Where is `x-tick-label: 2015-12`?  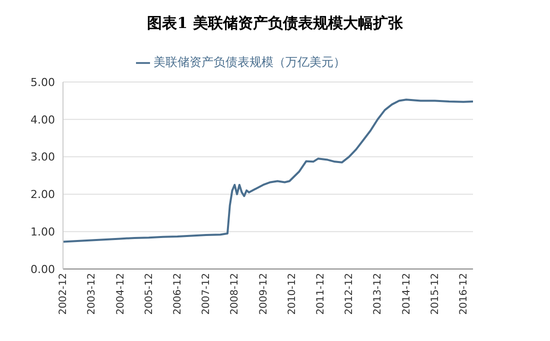
x-tick-label: 2015-12 is located at coordinates (435, 294).